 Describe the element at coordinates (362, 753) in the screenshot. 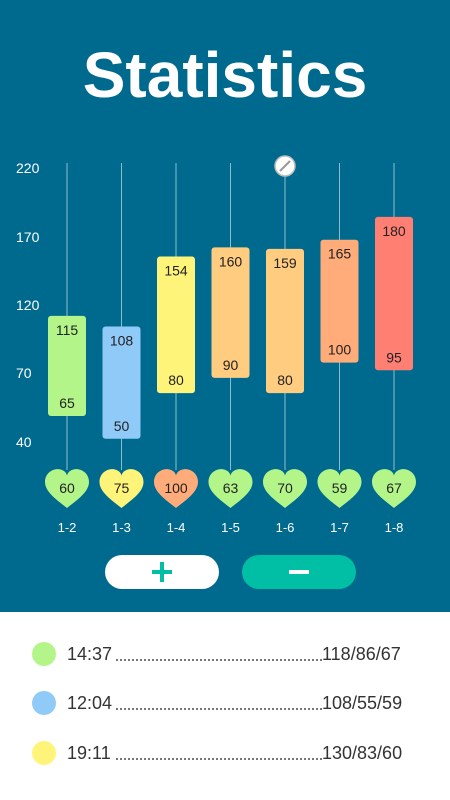

I see `record-value: 130/83/60` at that location.